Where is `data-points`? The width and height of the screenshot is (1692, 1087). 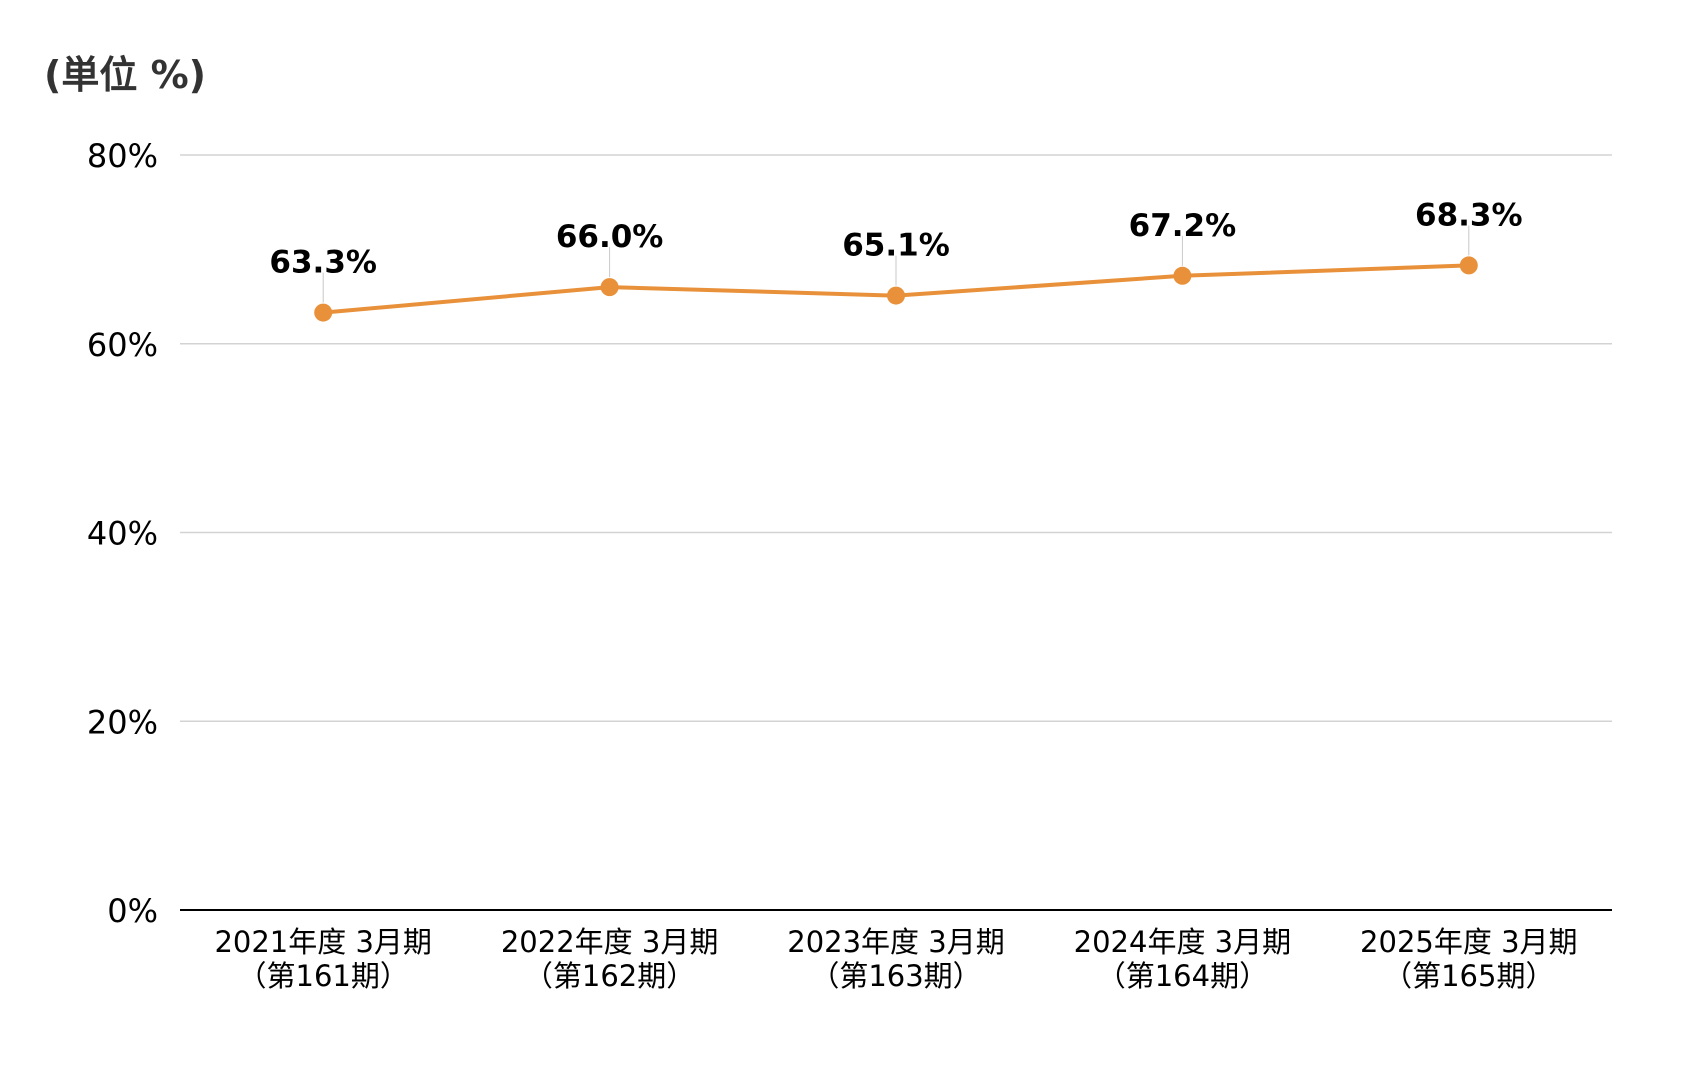 data-points is located at coordinates (896, 289).